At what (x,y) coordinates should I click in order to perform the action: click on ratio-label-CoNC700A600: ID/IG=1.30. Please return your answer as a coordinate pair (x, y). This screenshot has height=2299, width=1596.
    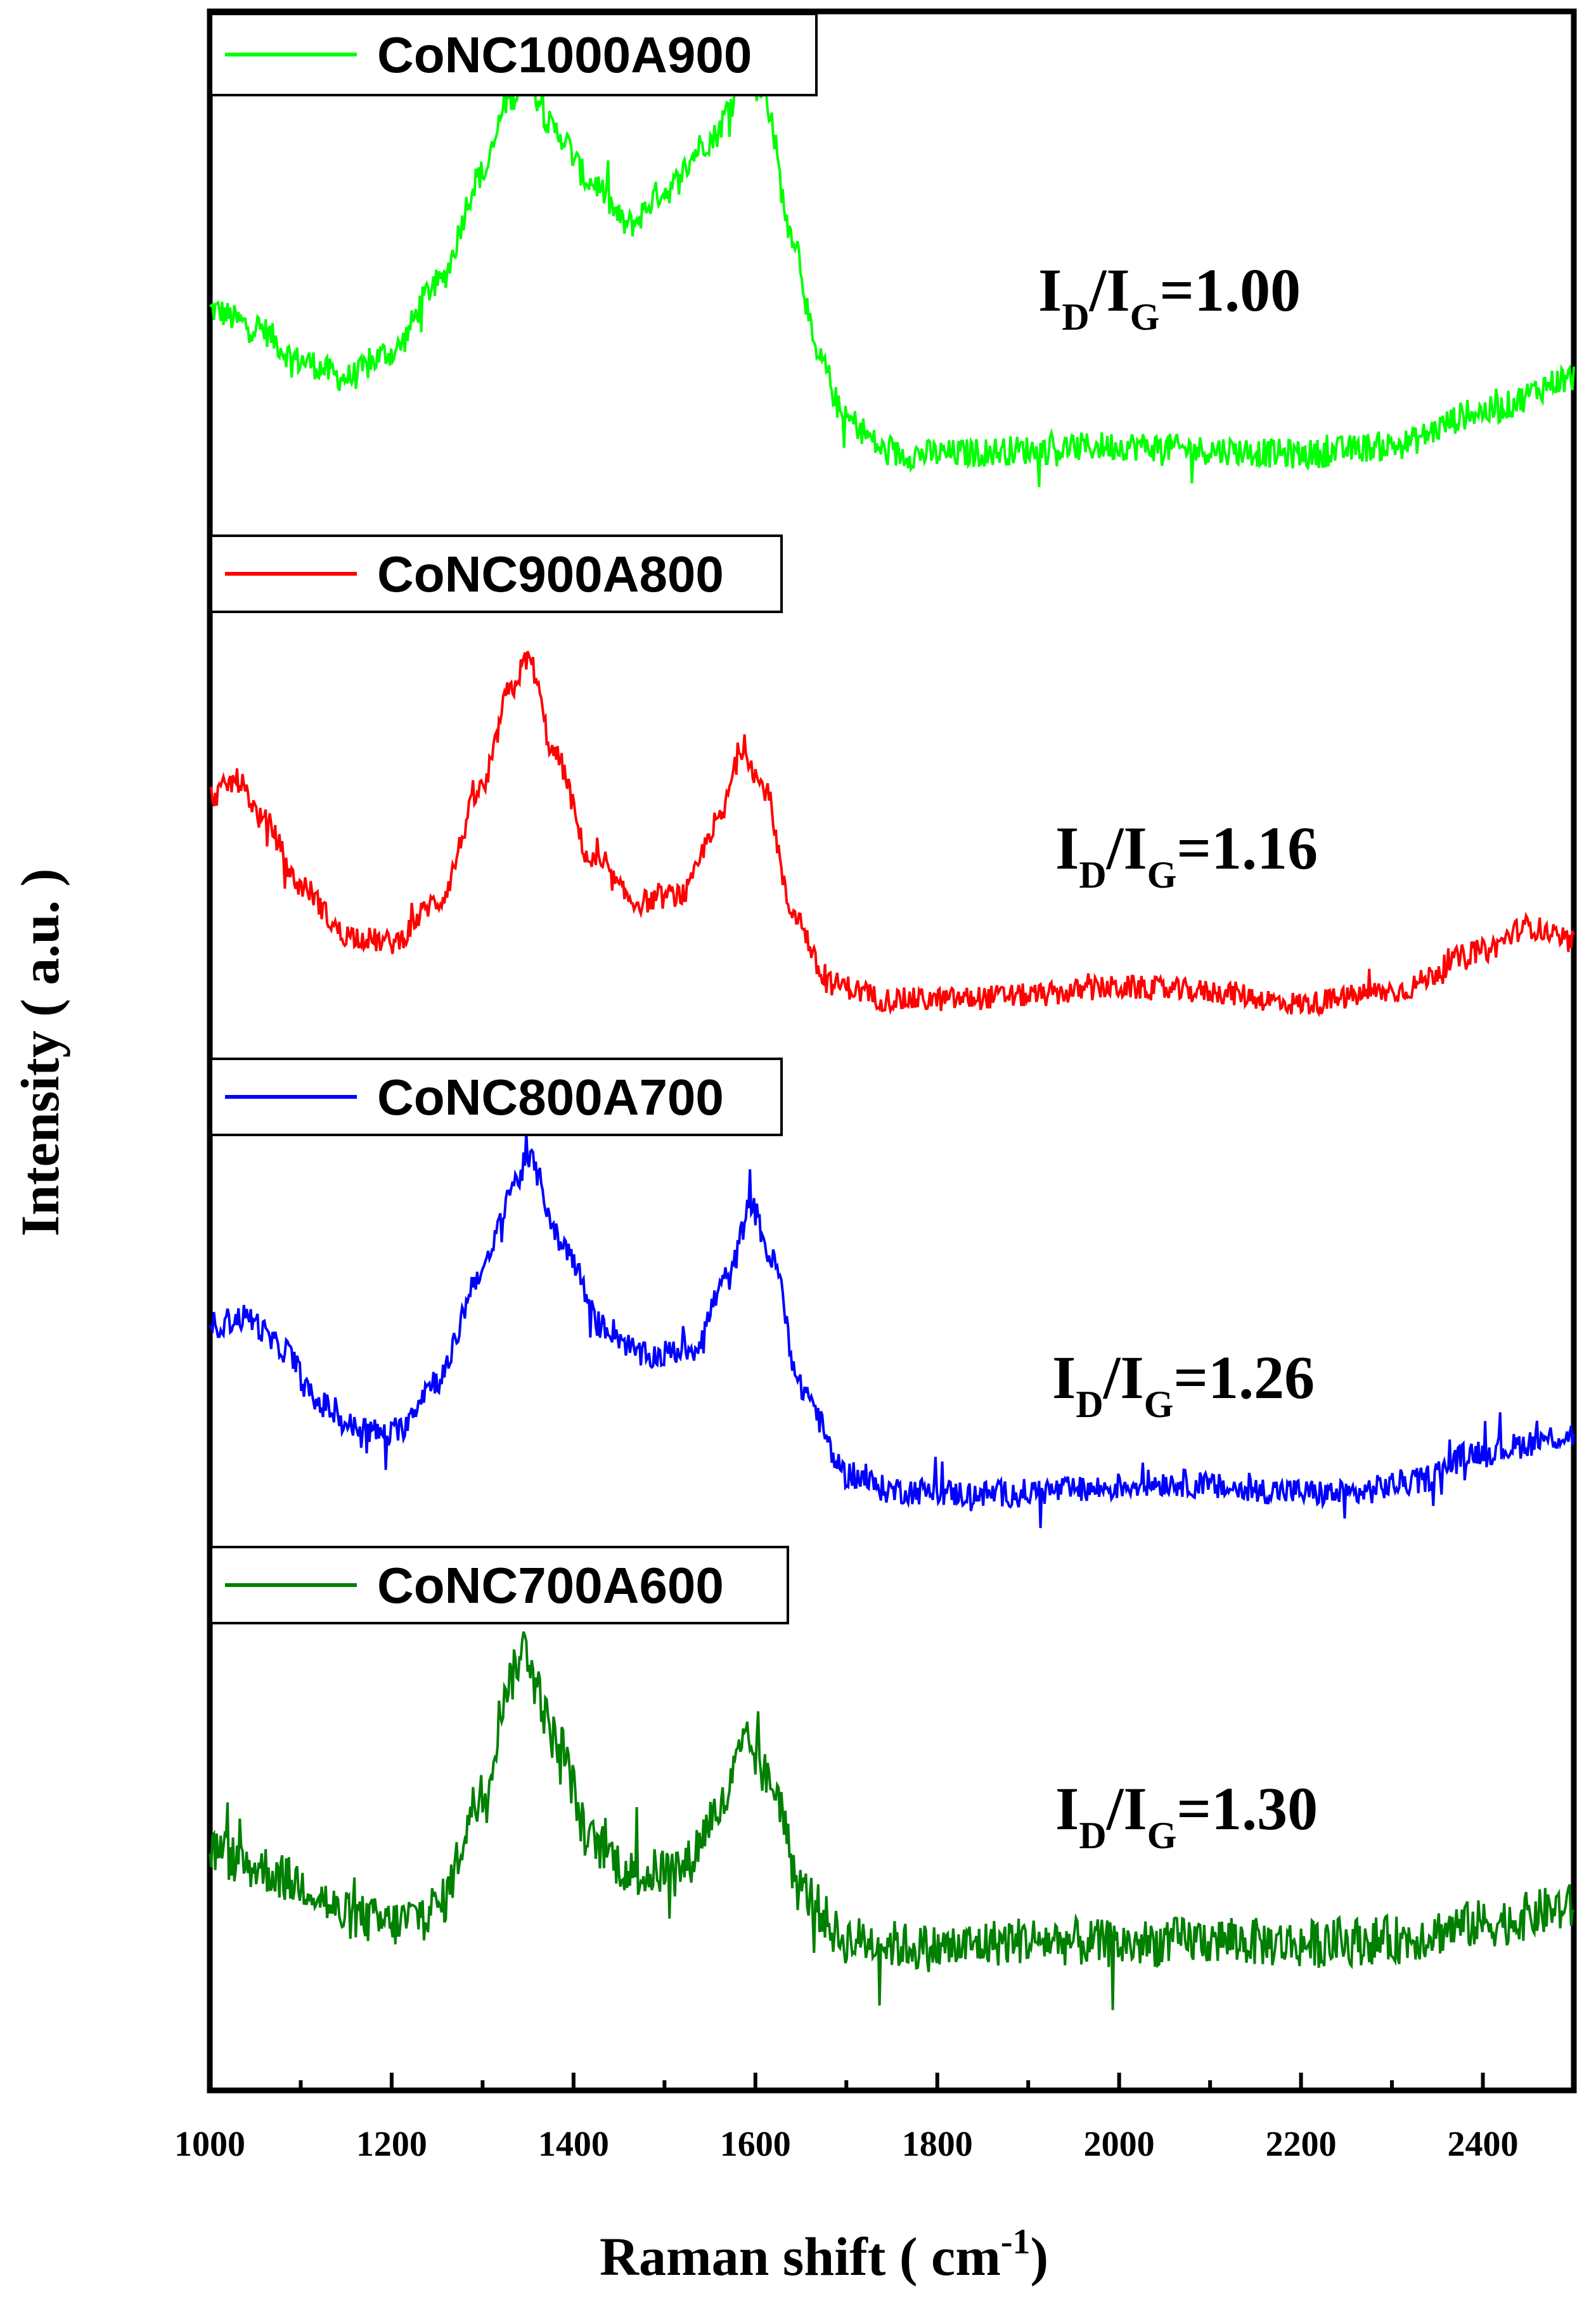
    Looking at the image, I should click on (1186, 1815).